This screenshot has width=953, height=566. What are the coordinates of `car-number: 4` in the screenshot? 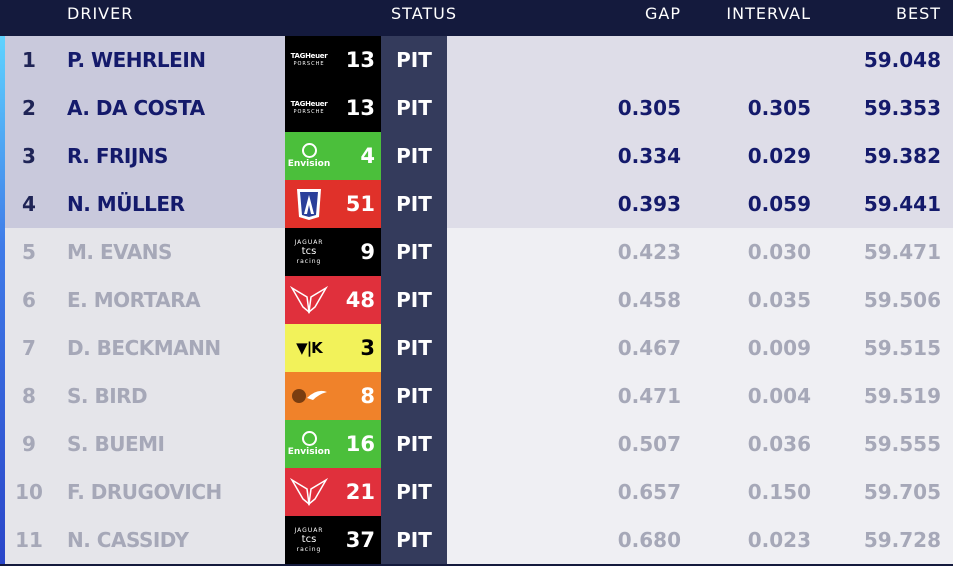 It's located at (367, 156).